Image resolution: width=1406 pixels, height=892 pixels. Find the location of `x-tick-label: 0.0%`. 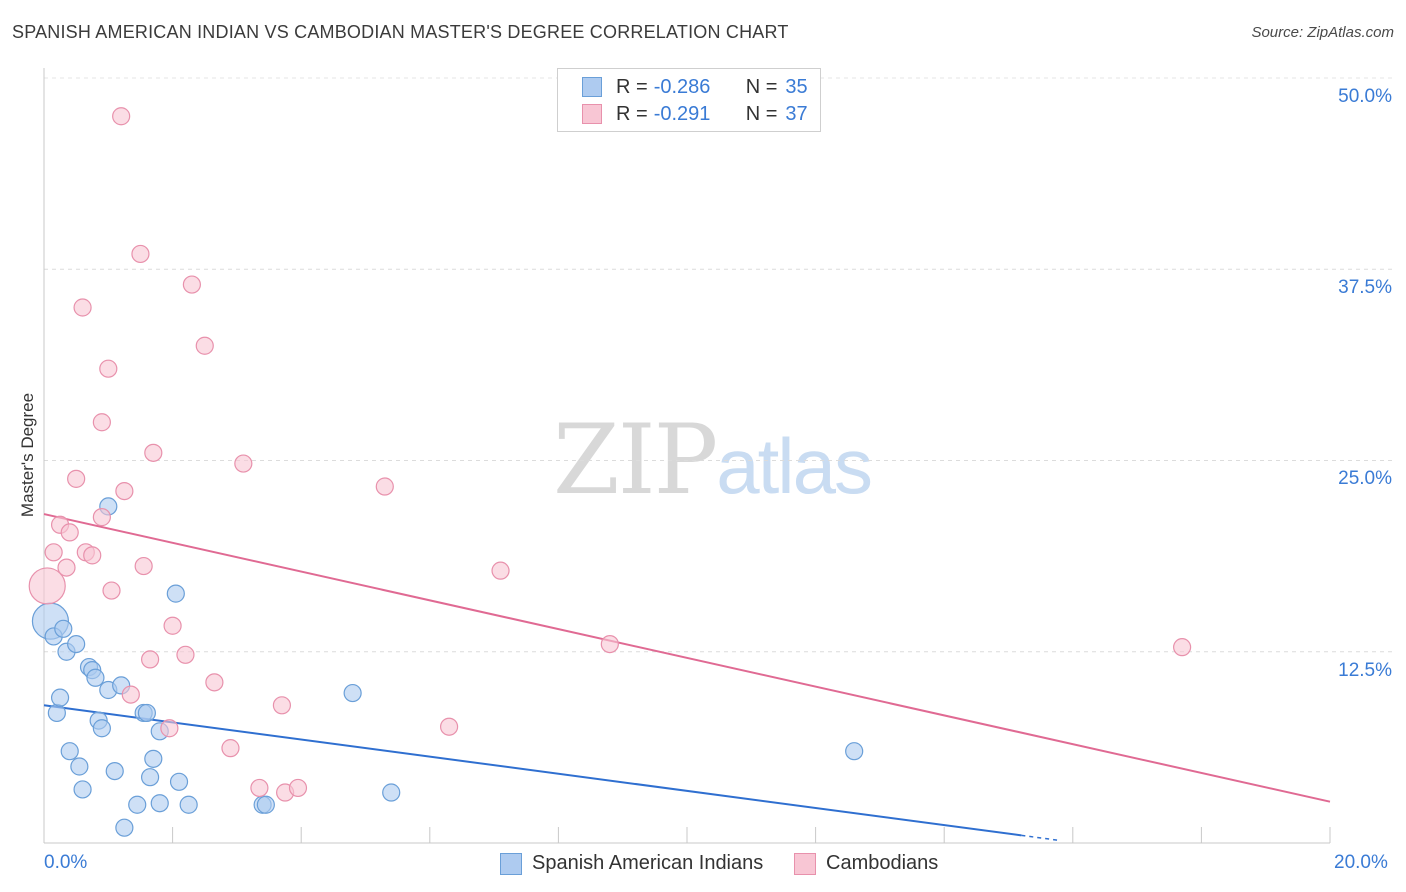

x-tick-label: 0.0% is located at coordinates (66, 862).